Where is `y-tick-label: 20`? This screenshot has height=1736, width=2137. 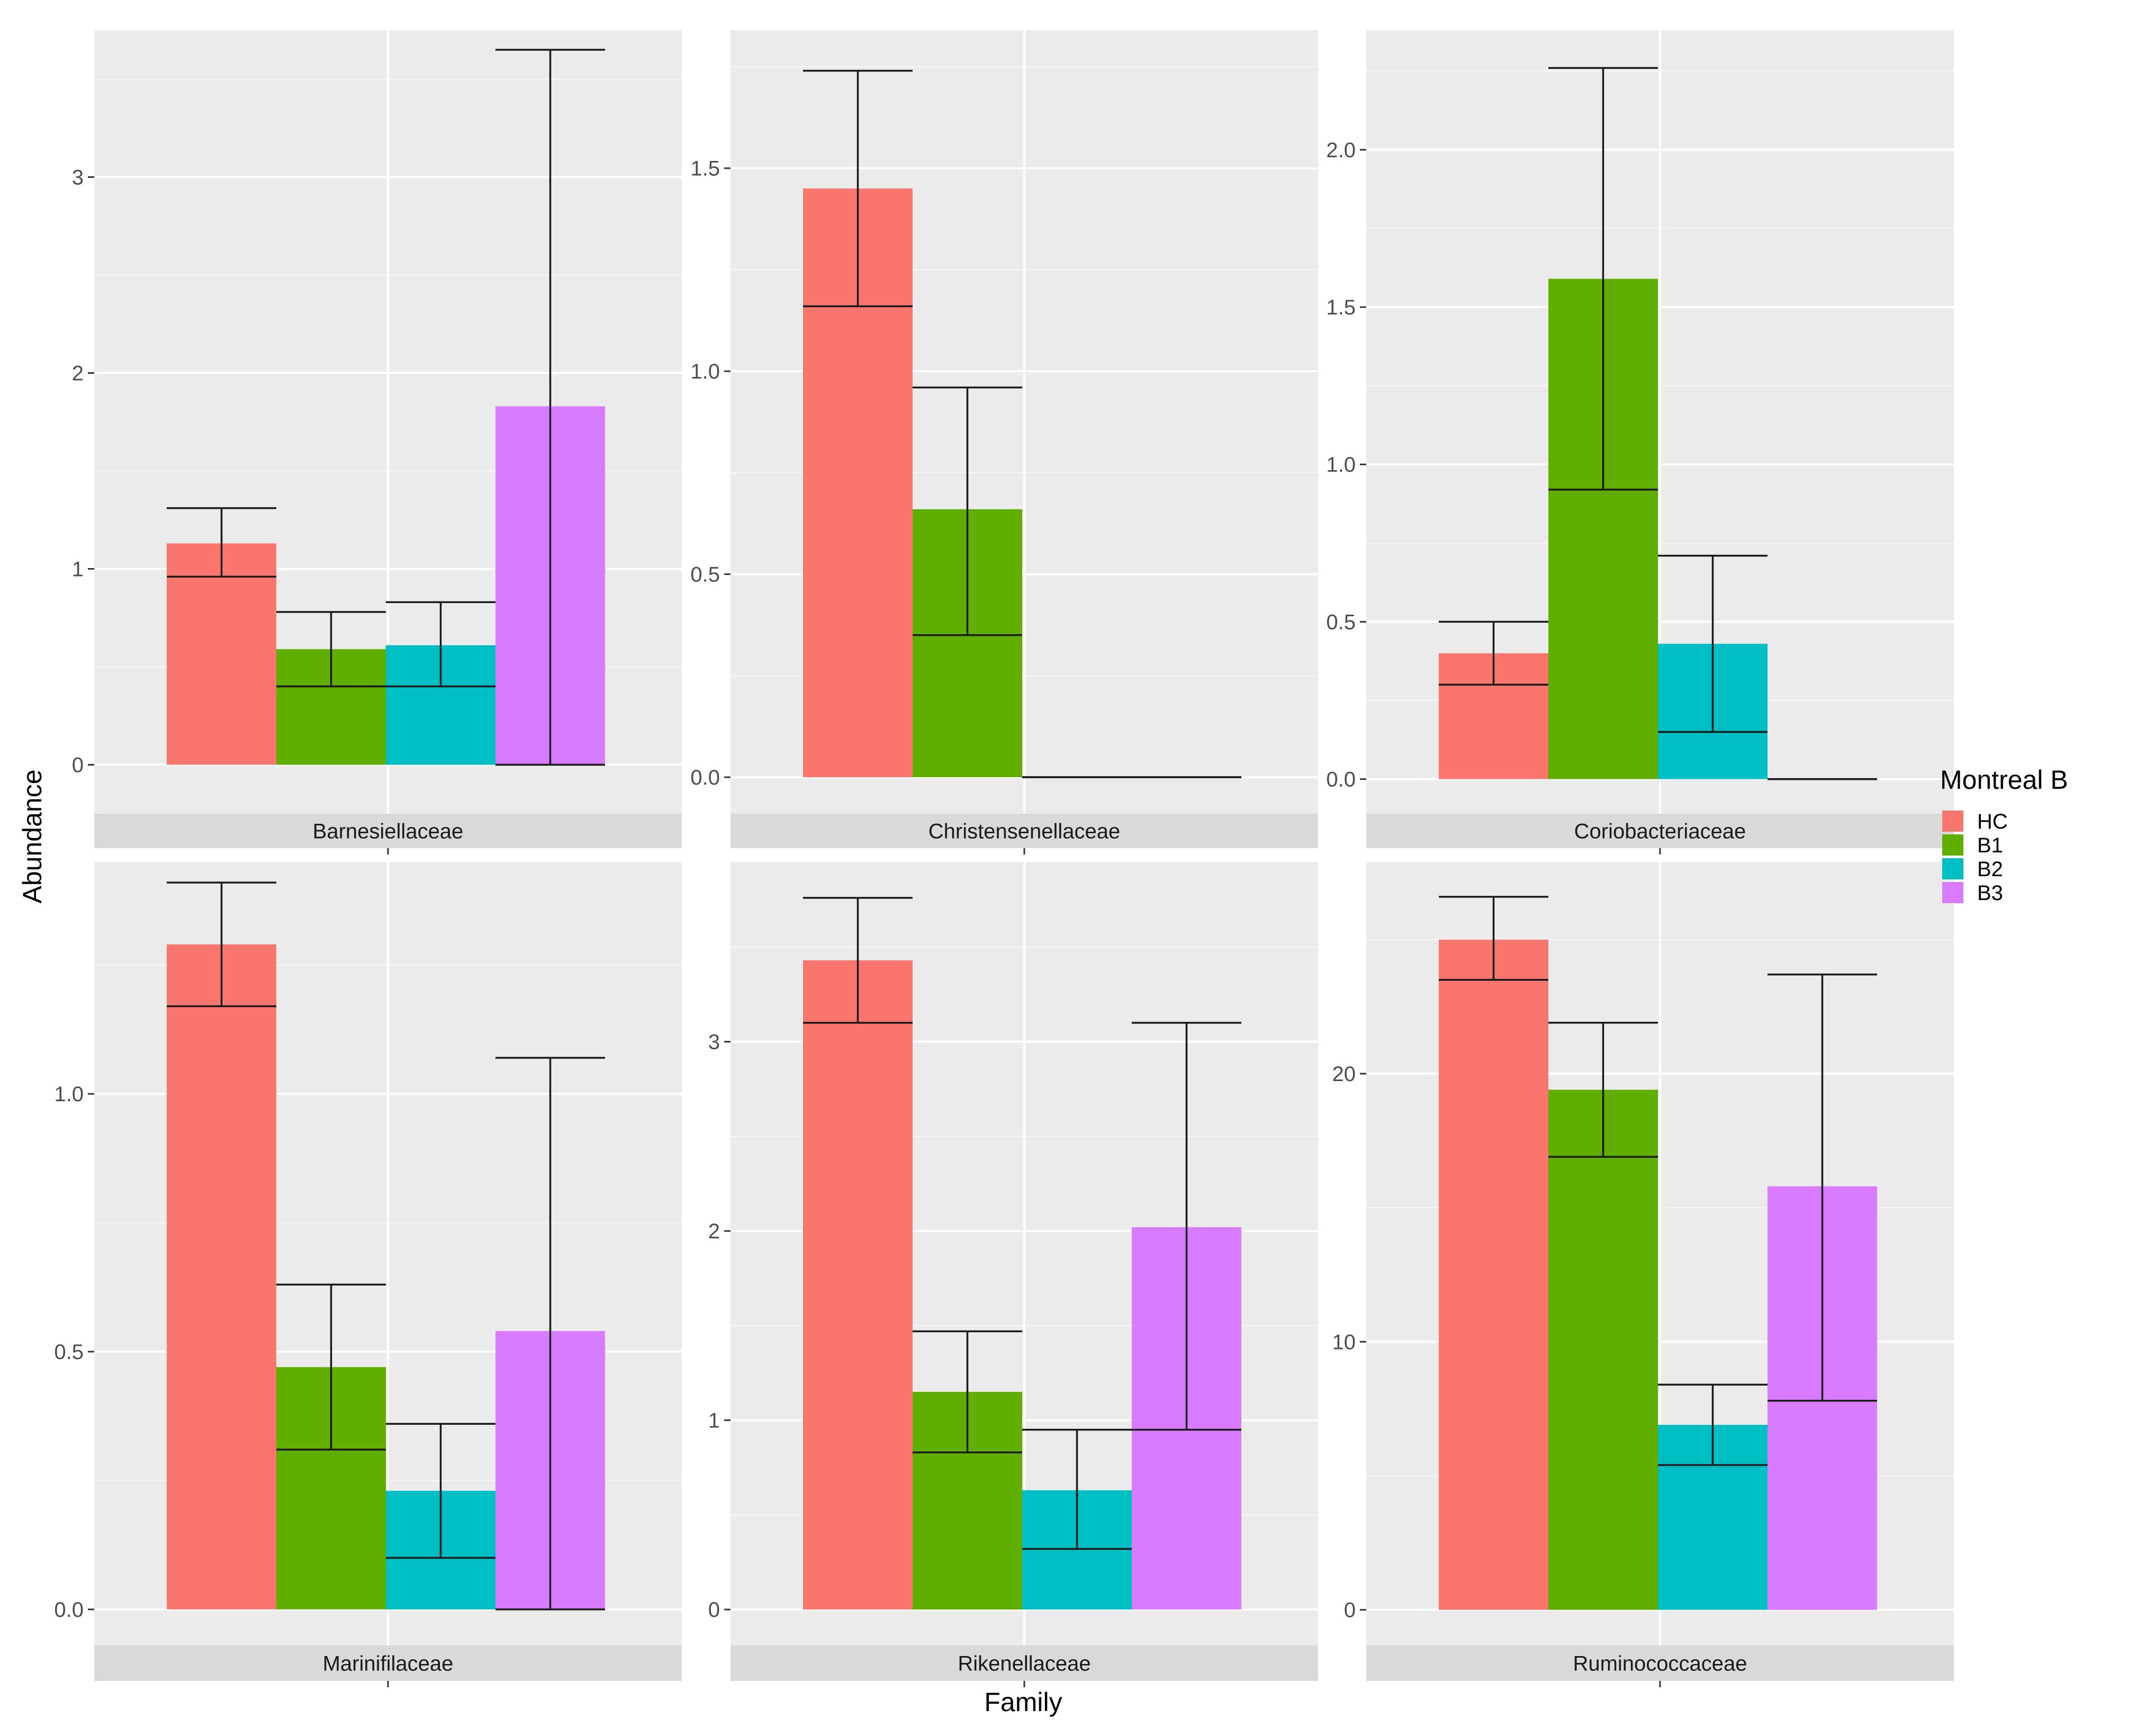
y-tick-label: 20 is located at coordinates (1344, 1074).